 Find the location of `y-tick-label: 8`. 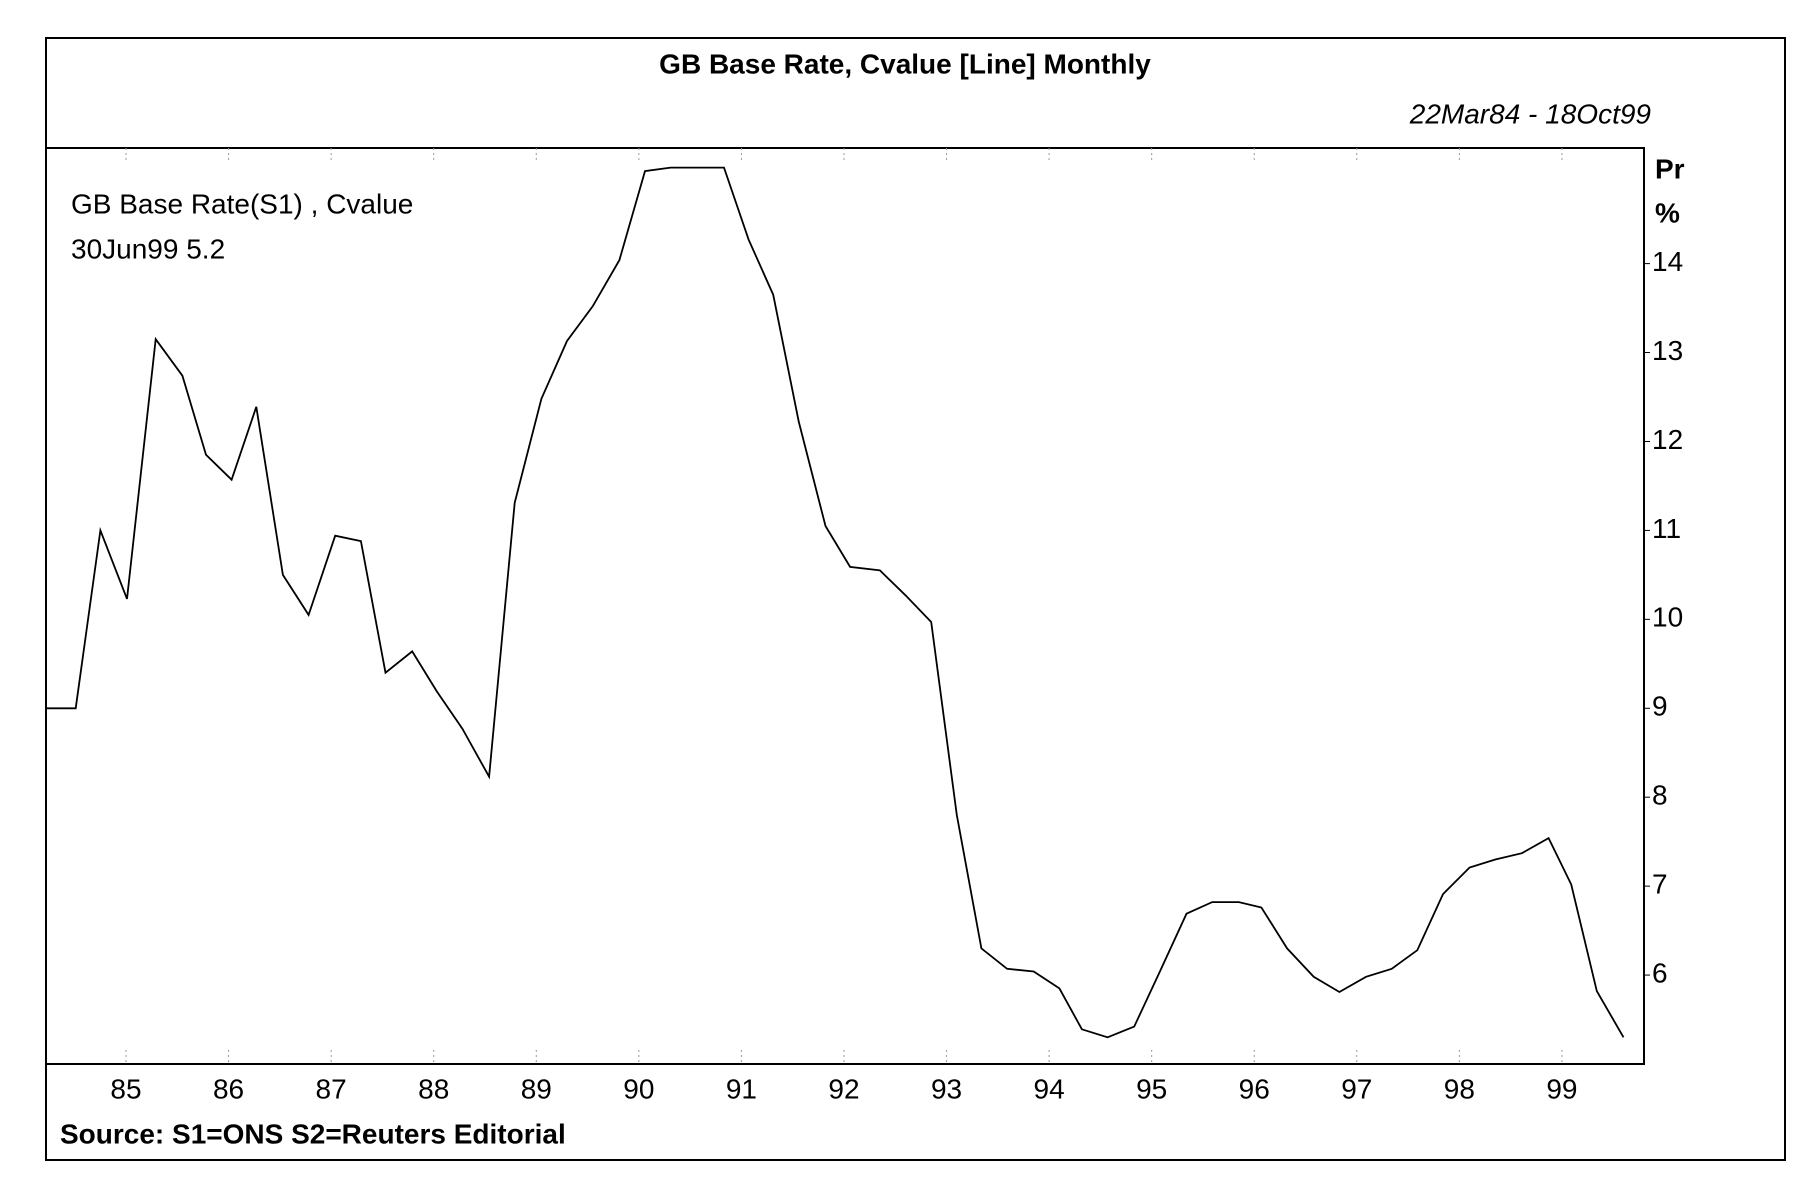

y-tick-label: 8 is located at coordinates (1660, 795).